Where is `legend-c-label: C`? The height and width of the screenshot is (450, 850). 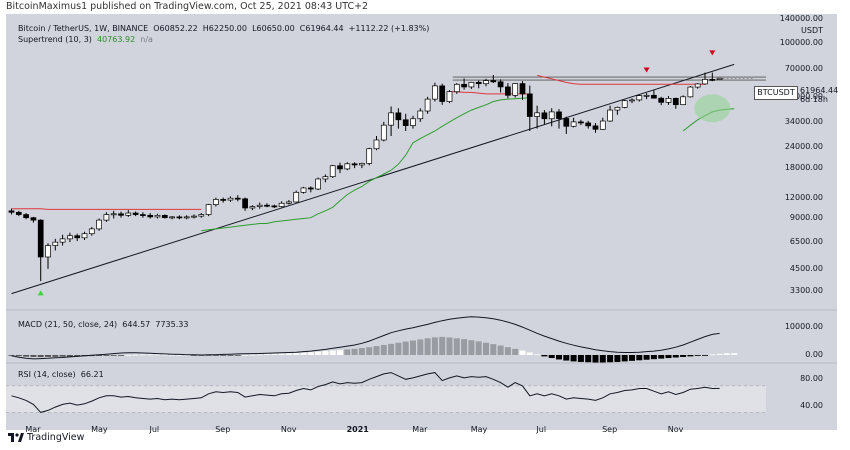 legend-c-label: C is located at coordinates (302, 28).